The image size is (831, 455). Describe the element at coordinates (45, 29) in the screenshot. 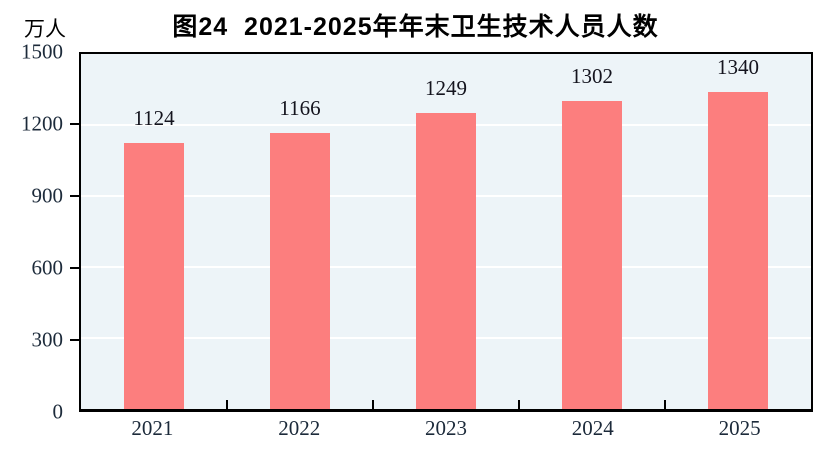

I see `y-axis-unit-label: 万人` at that location.